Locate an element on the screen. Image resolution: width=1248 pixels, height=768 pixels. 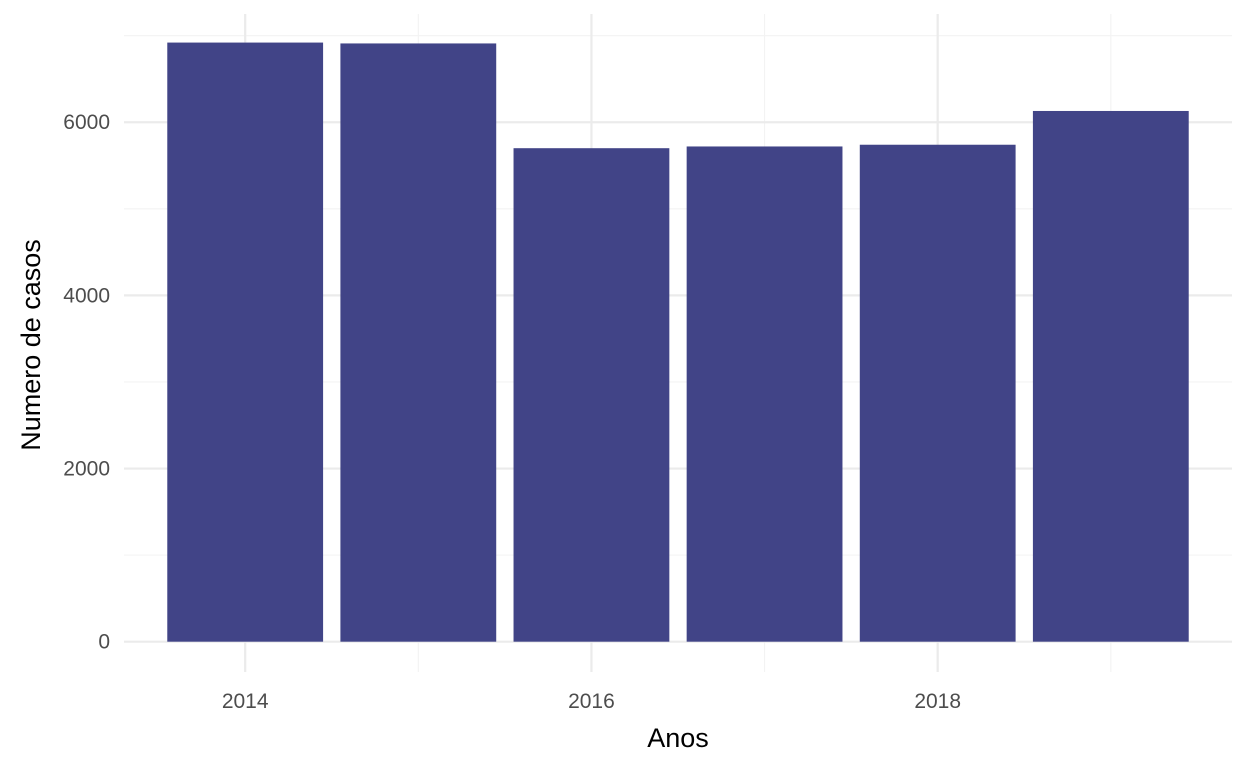
bar-2017 is located at coordinates (764, 394).